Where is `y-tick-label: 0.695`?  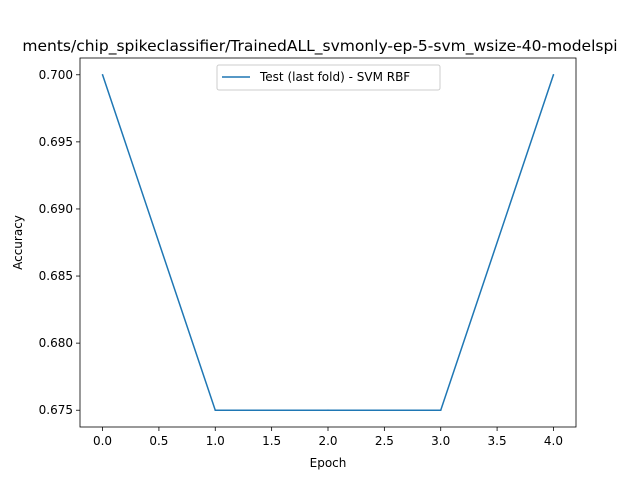
y-tick-label: 0.695 is located at coordinates (56, 142).